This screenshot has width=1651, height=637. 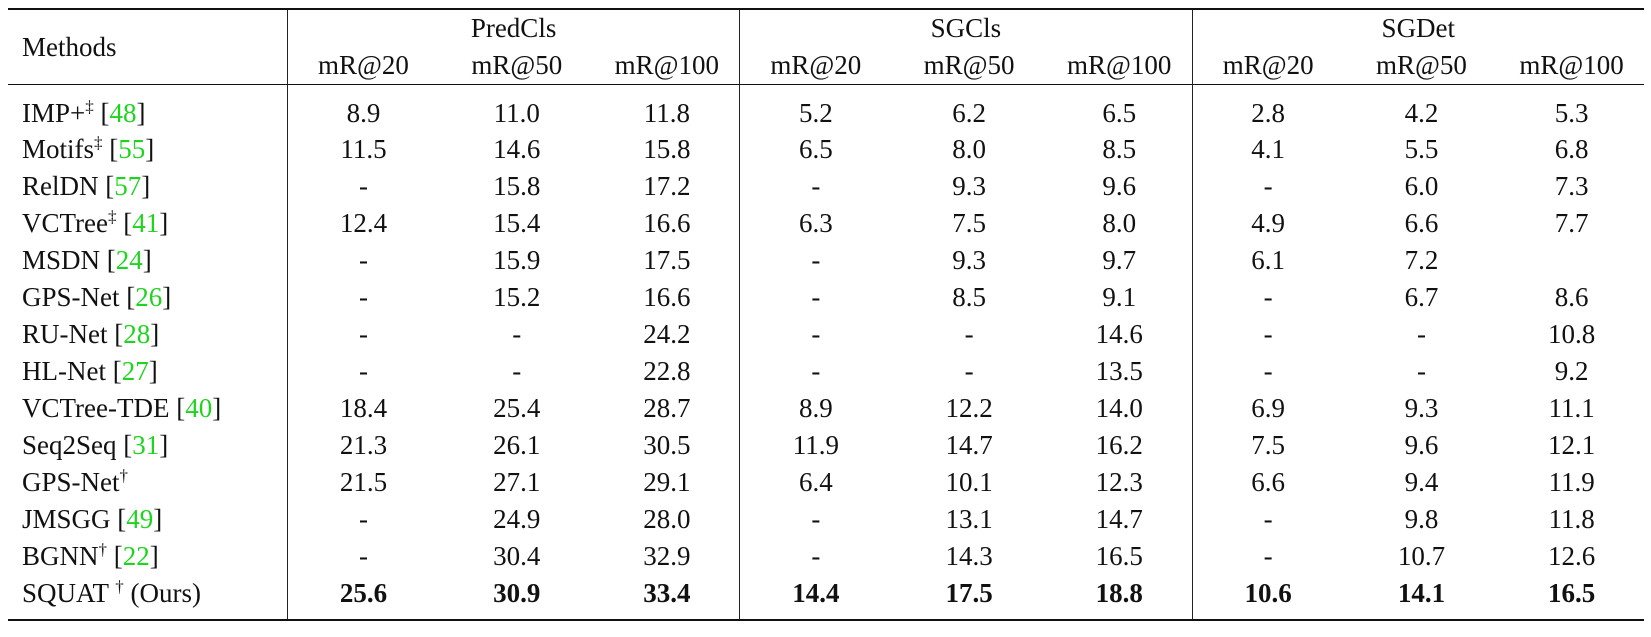 What do you see at coordinates (815, 408) in the screenshot?
I see `value-cell: 8.9` at bounding box center [815, 408].